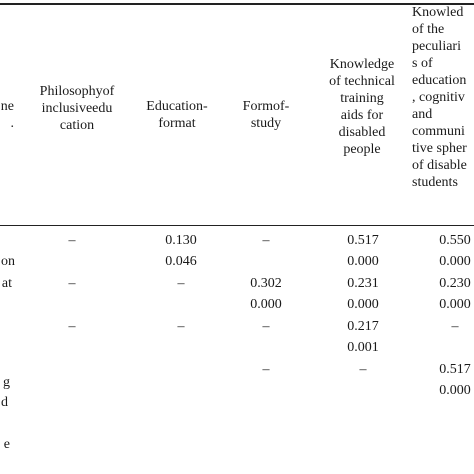 The image size is (474, 474). Describe the element at coordinates (266, 115) in the screenshot. I see `header-col-3: Formof- study` at that location.